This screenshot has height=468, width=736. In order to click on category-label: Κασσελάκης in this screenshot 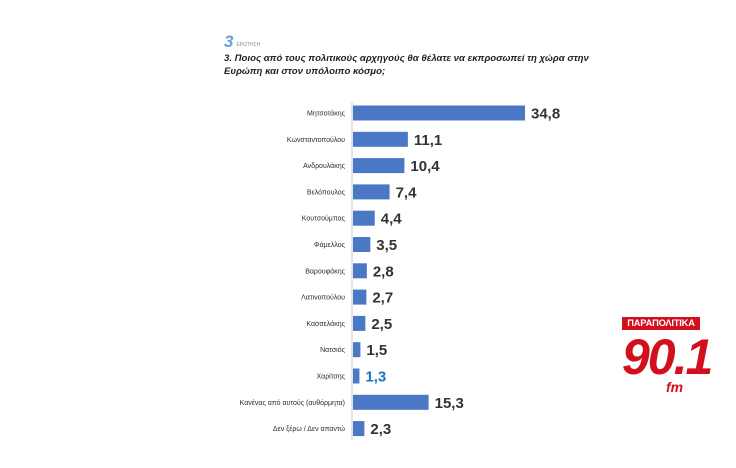, I will do `click(325, 324)`.